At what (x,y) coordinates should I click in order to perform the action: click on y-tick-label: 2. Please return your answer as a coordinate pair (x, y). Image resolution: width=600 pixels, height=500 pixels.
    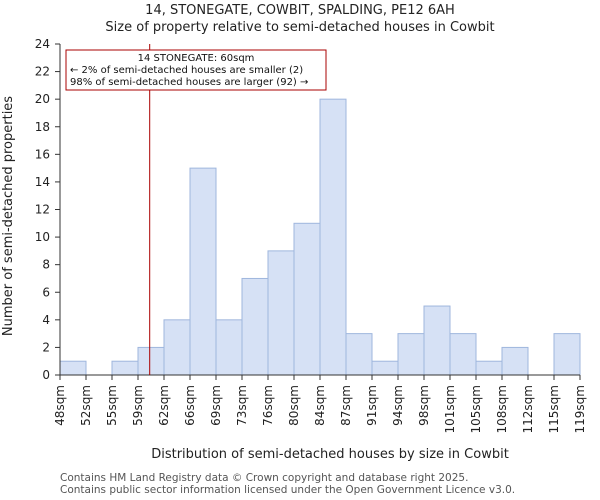
    Looking at the image, I should click on (46, 347).